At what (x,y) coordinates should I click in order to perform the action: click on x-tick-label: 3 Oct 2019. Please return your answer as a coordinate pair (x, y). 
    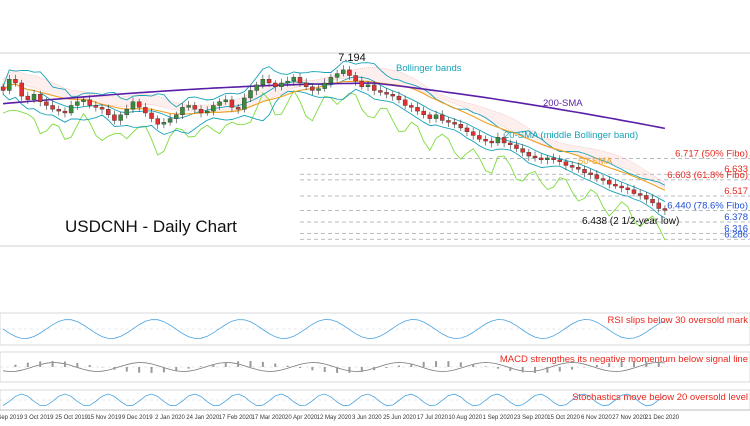
    Looking at the image, I should click on (39, 418).